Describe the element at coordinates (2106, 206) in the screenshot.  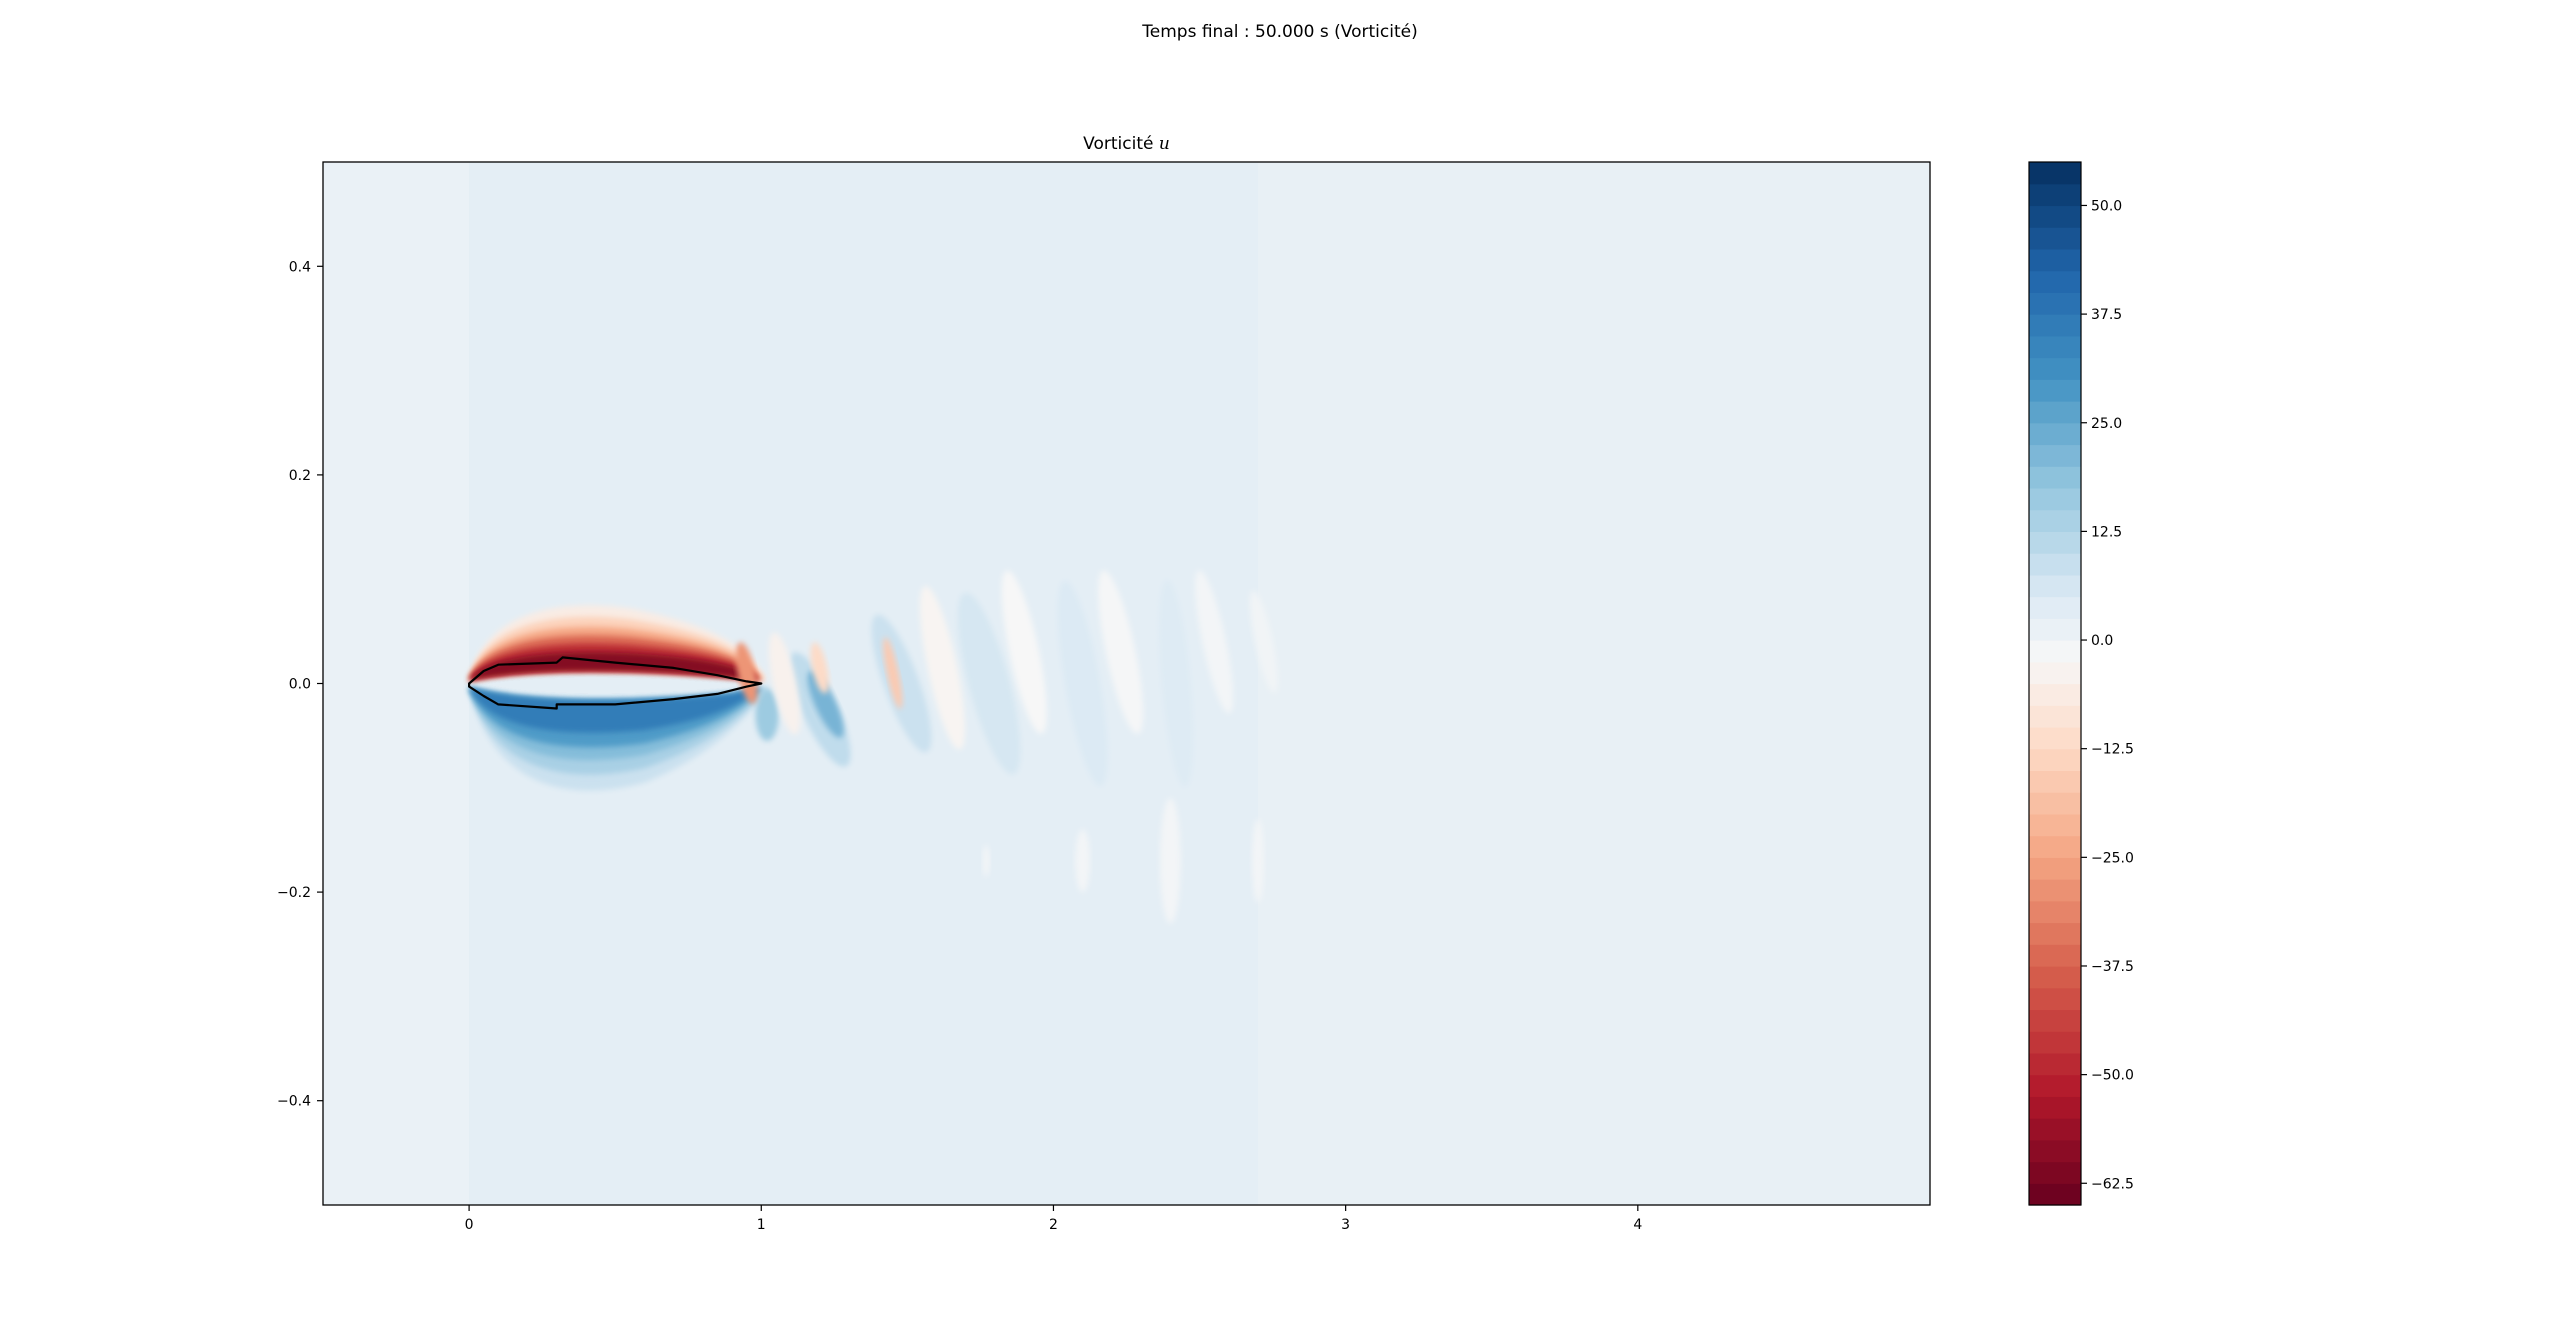
I see `colorbar-tick-label: 50.0` at that location.